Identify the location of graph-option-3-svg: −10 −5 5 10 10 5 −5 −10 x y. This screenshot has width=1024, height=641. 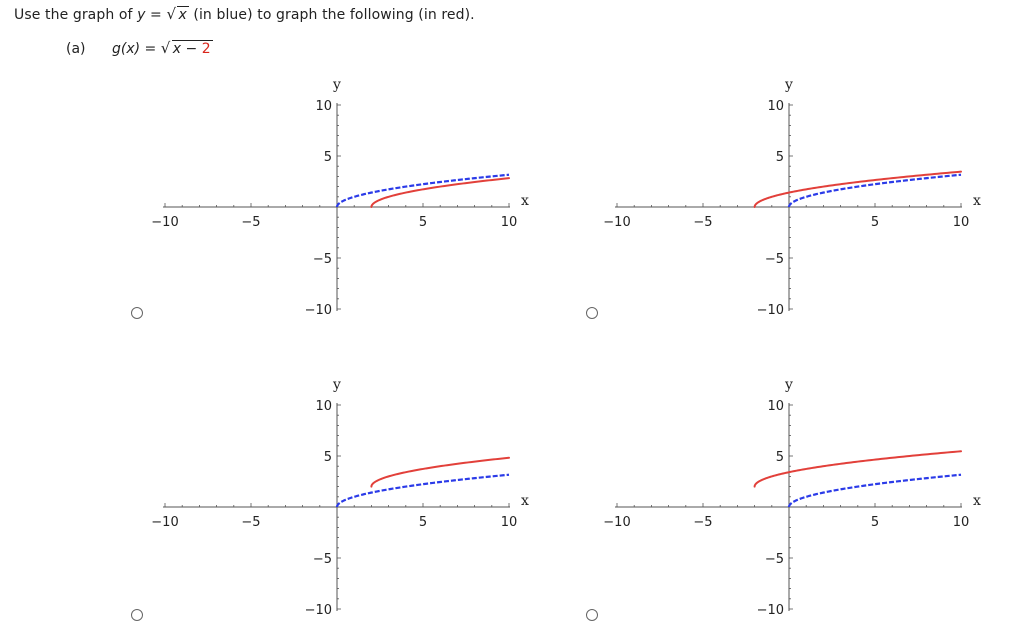
(340, 497).